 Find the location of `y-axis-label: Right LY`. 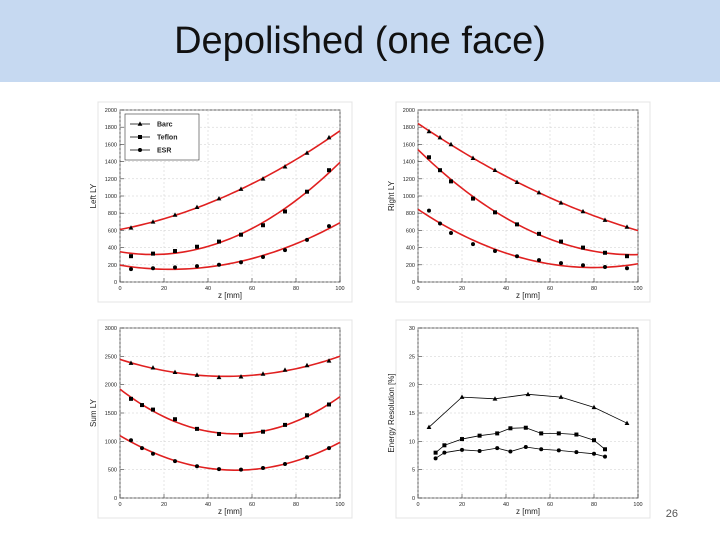

y-axis-label: Right LY is located at coordinates (391, 195).